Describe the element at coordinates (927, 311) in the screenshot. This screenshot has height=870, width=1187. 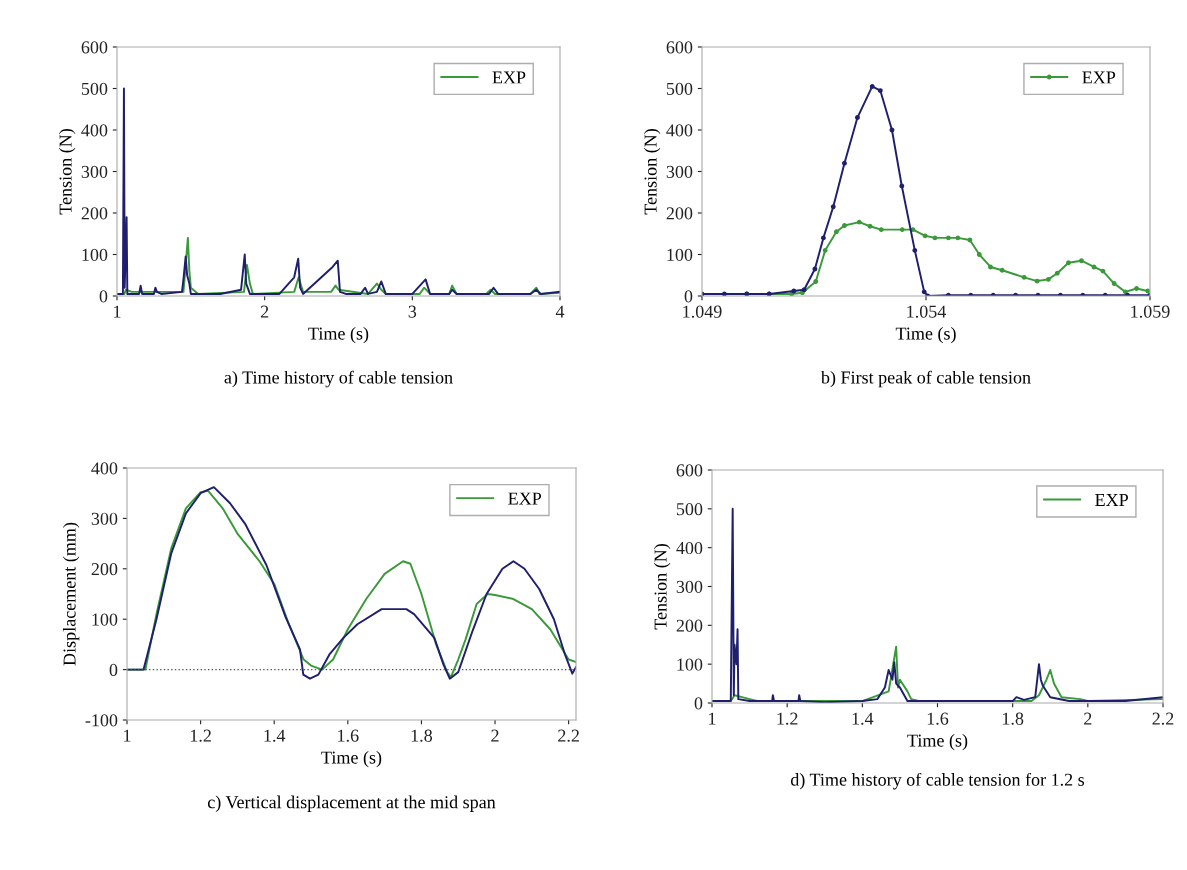
I see `x-tick-label: 1.054` at that location.